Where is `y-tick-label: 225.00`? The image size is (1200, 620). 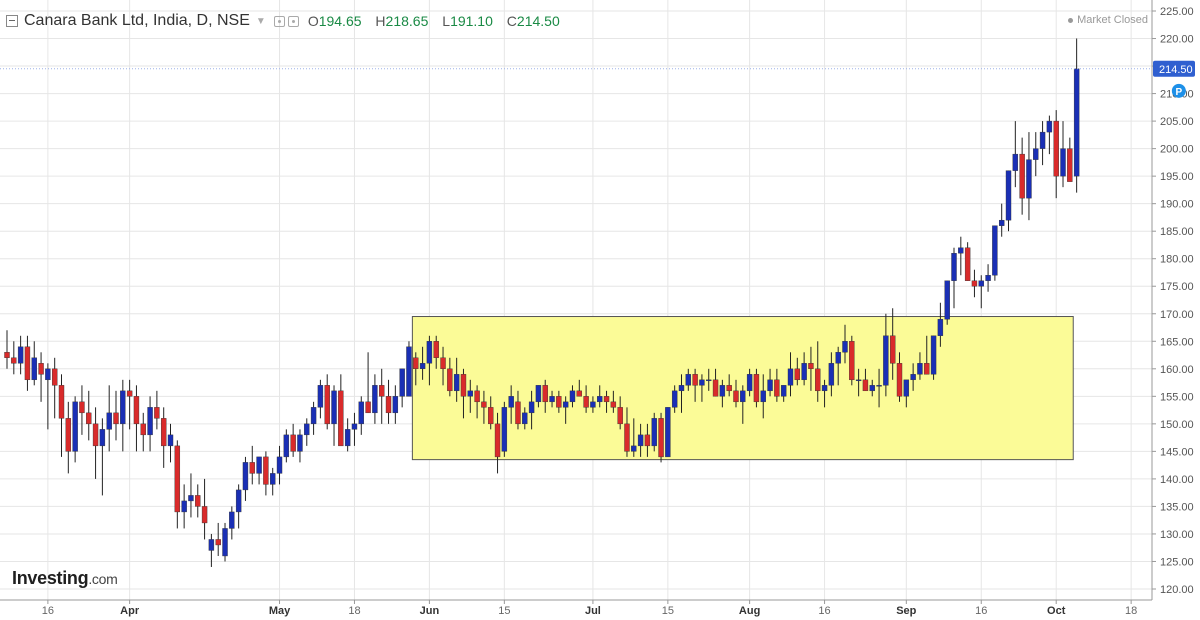 y-tick-label: 225.00 is located at coordinates (1177, 12).